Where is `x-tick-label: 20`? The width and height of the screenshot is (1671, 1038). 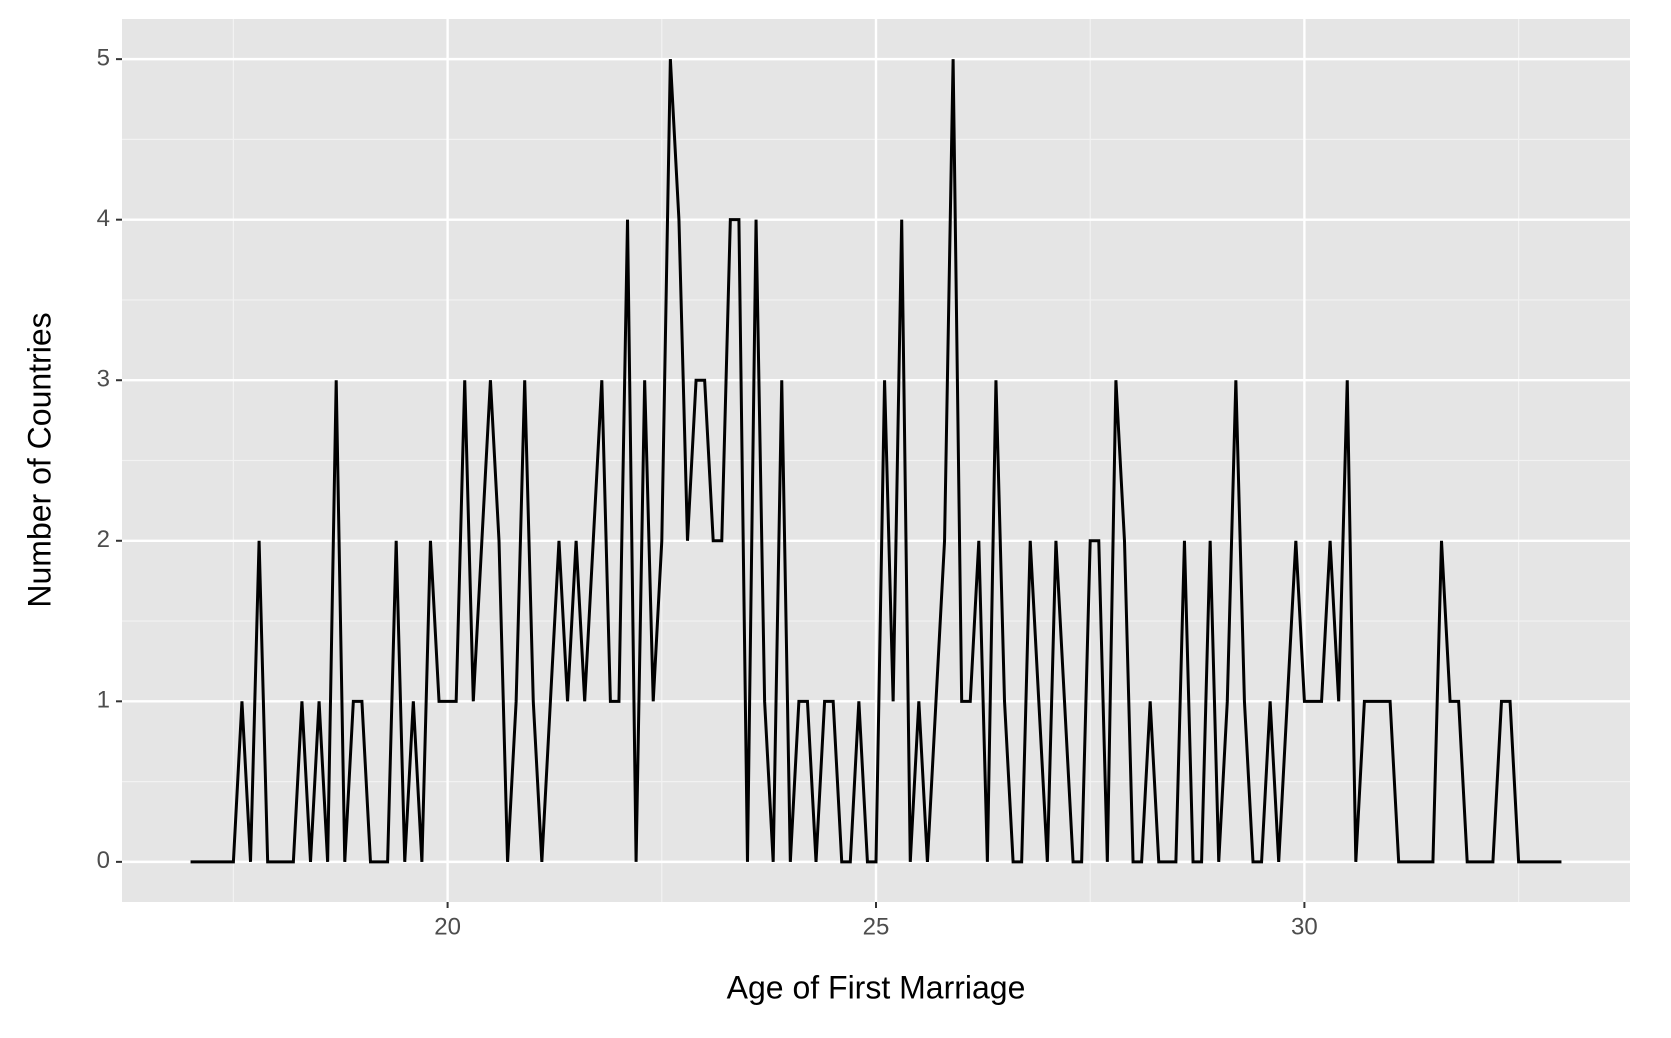
x-tick-label: 20 is located at coordinates (447, 926).